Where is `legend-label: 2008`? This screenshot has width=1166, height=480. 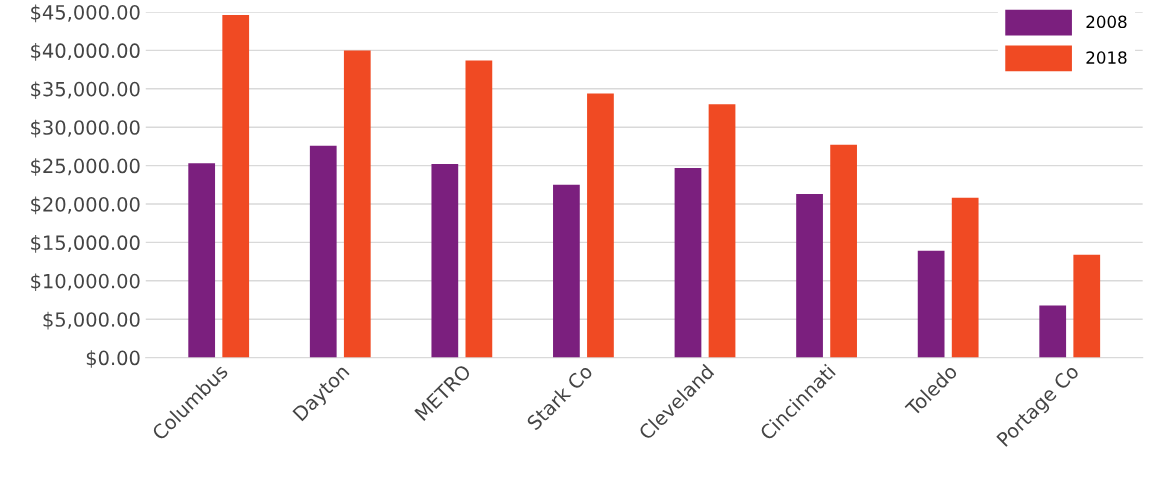
legend-label: 2008 is located at coordinates (1106, 22).